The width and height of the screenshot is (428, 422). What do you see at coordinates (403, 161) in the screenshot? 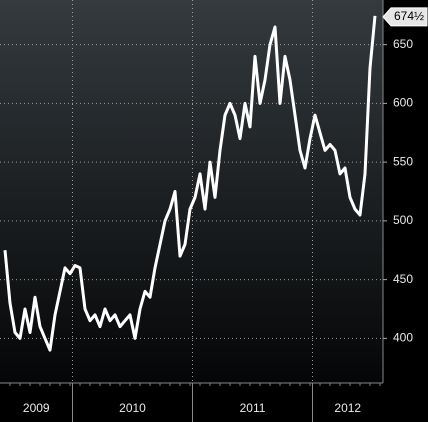
I see `y-tick-label: 550` at bounding box center [403, 161].